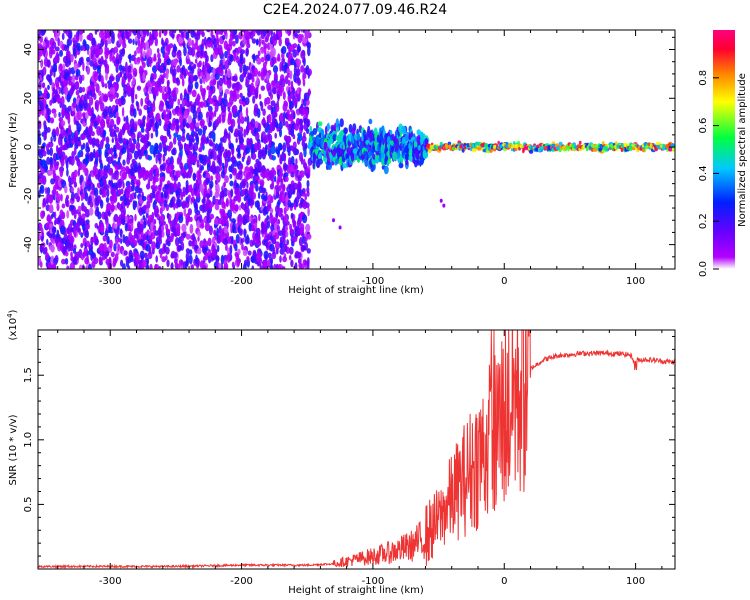 The width and height of the screenshot is (750, 600). What do you see at coordinates (703, 173) in the screenshot?
I see `colorbar-tick-label: 0.4` at bounding box center [703, 173].